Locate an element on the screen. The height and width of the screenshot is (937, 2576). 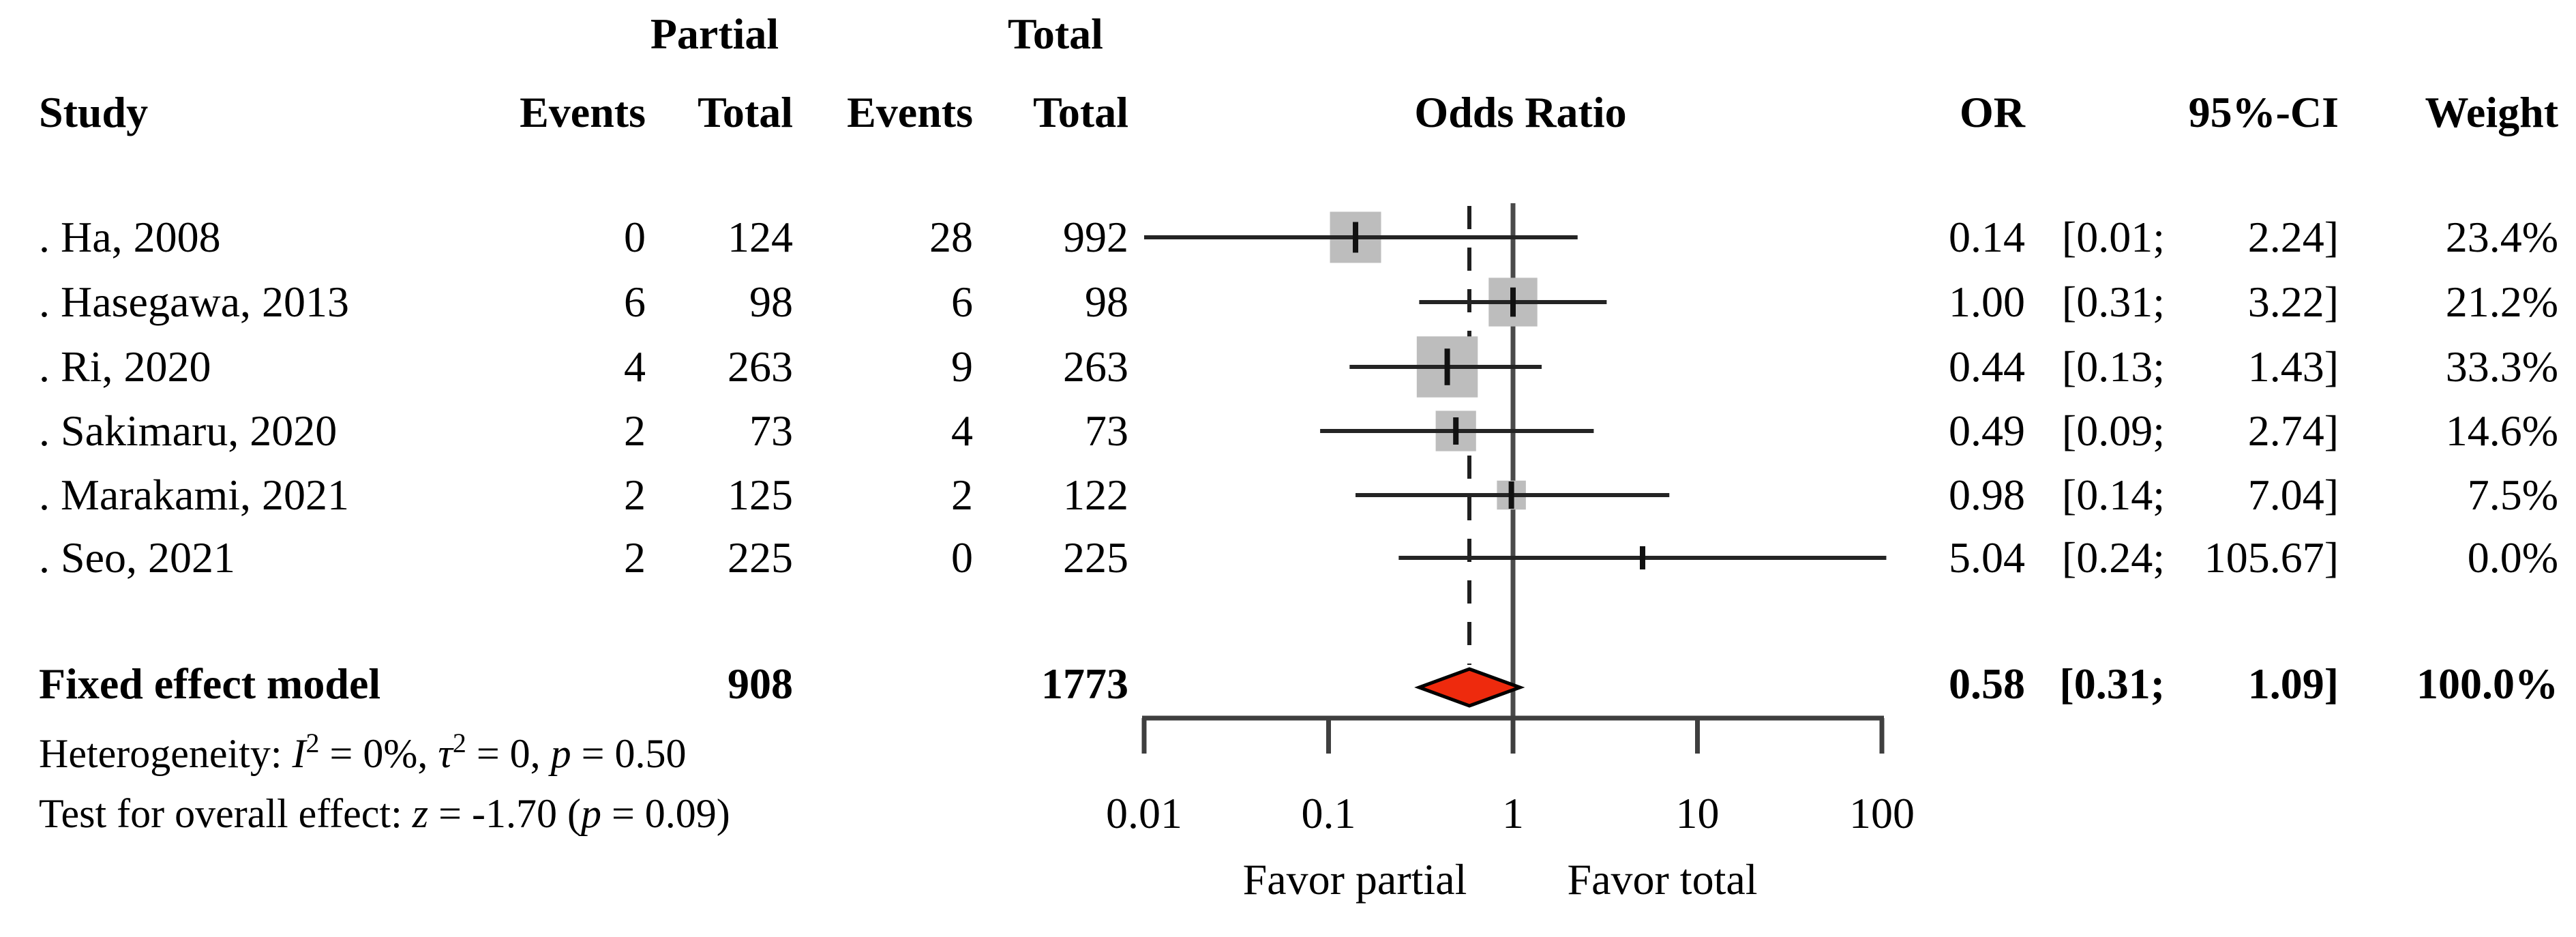
weight-value: 7.5% is located at coordinates (2512, 495).